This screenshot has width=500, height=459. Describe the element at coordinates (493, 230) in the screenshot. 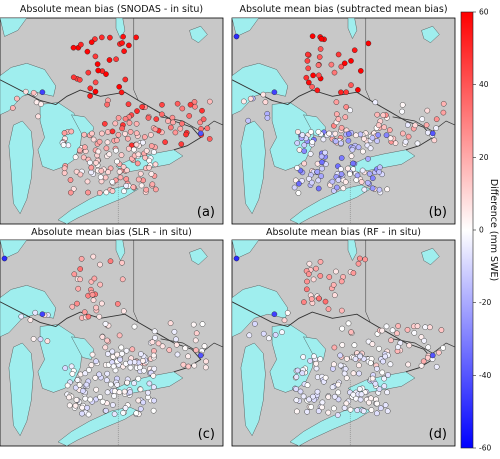

I see `colorbar-label: Difference (mm SWE)` at that location.